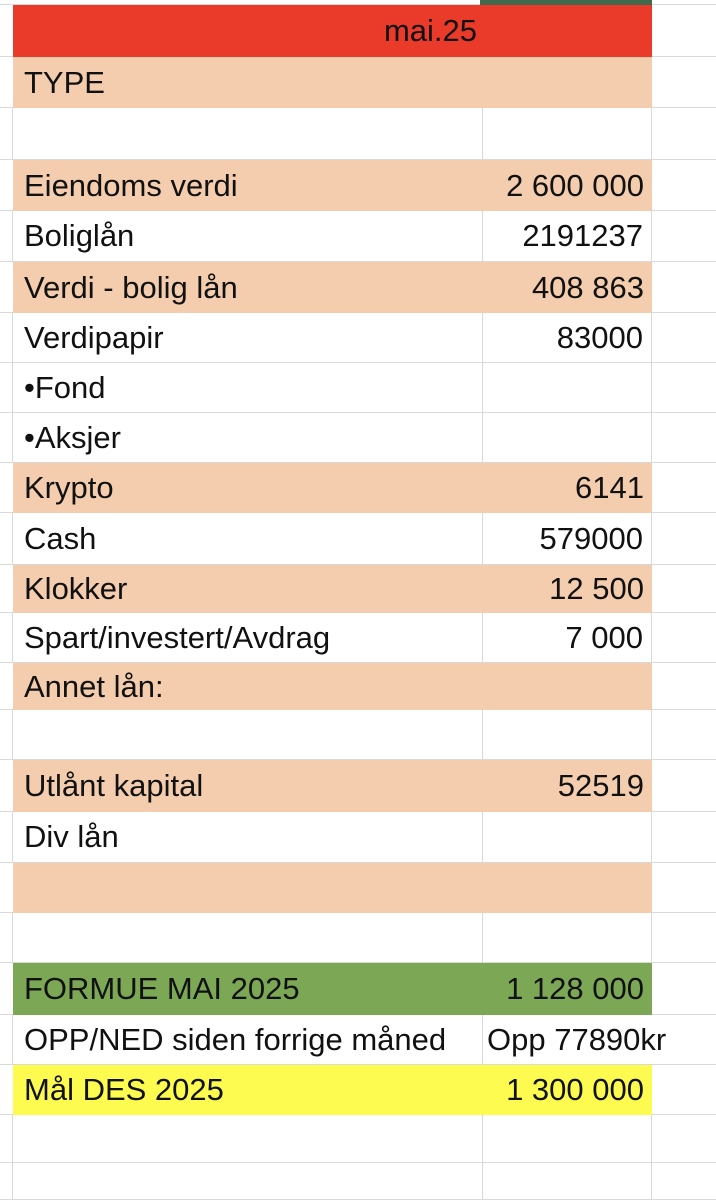 This screenshot has width=716, height=1200. What do you see at coordinates (248, 185) in the screenshot?
I see `label-cell: Eiendoms verdi` at bounding box center [248, 185].